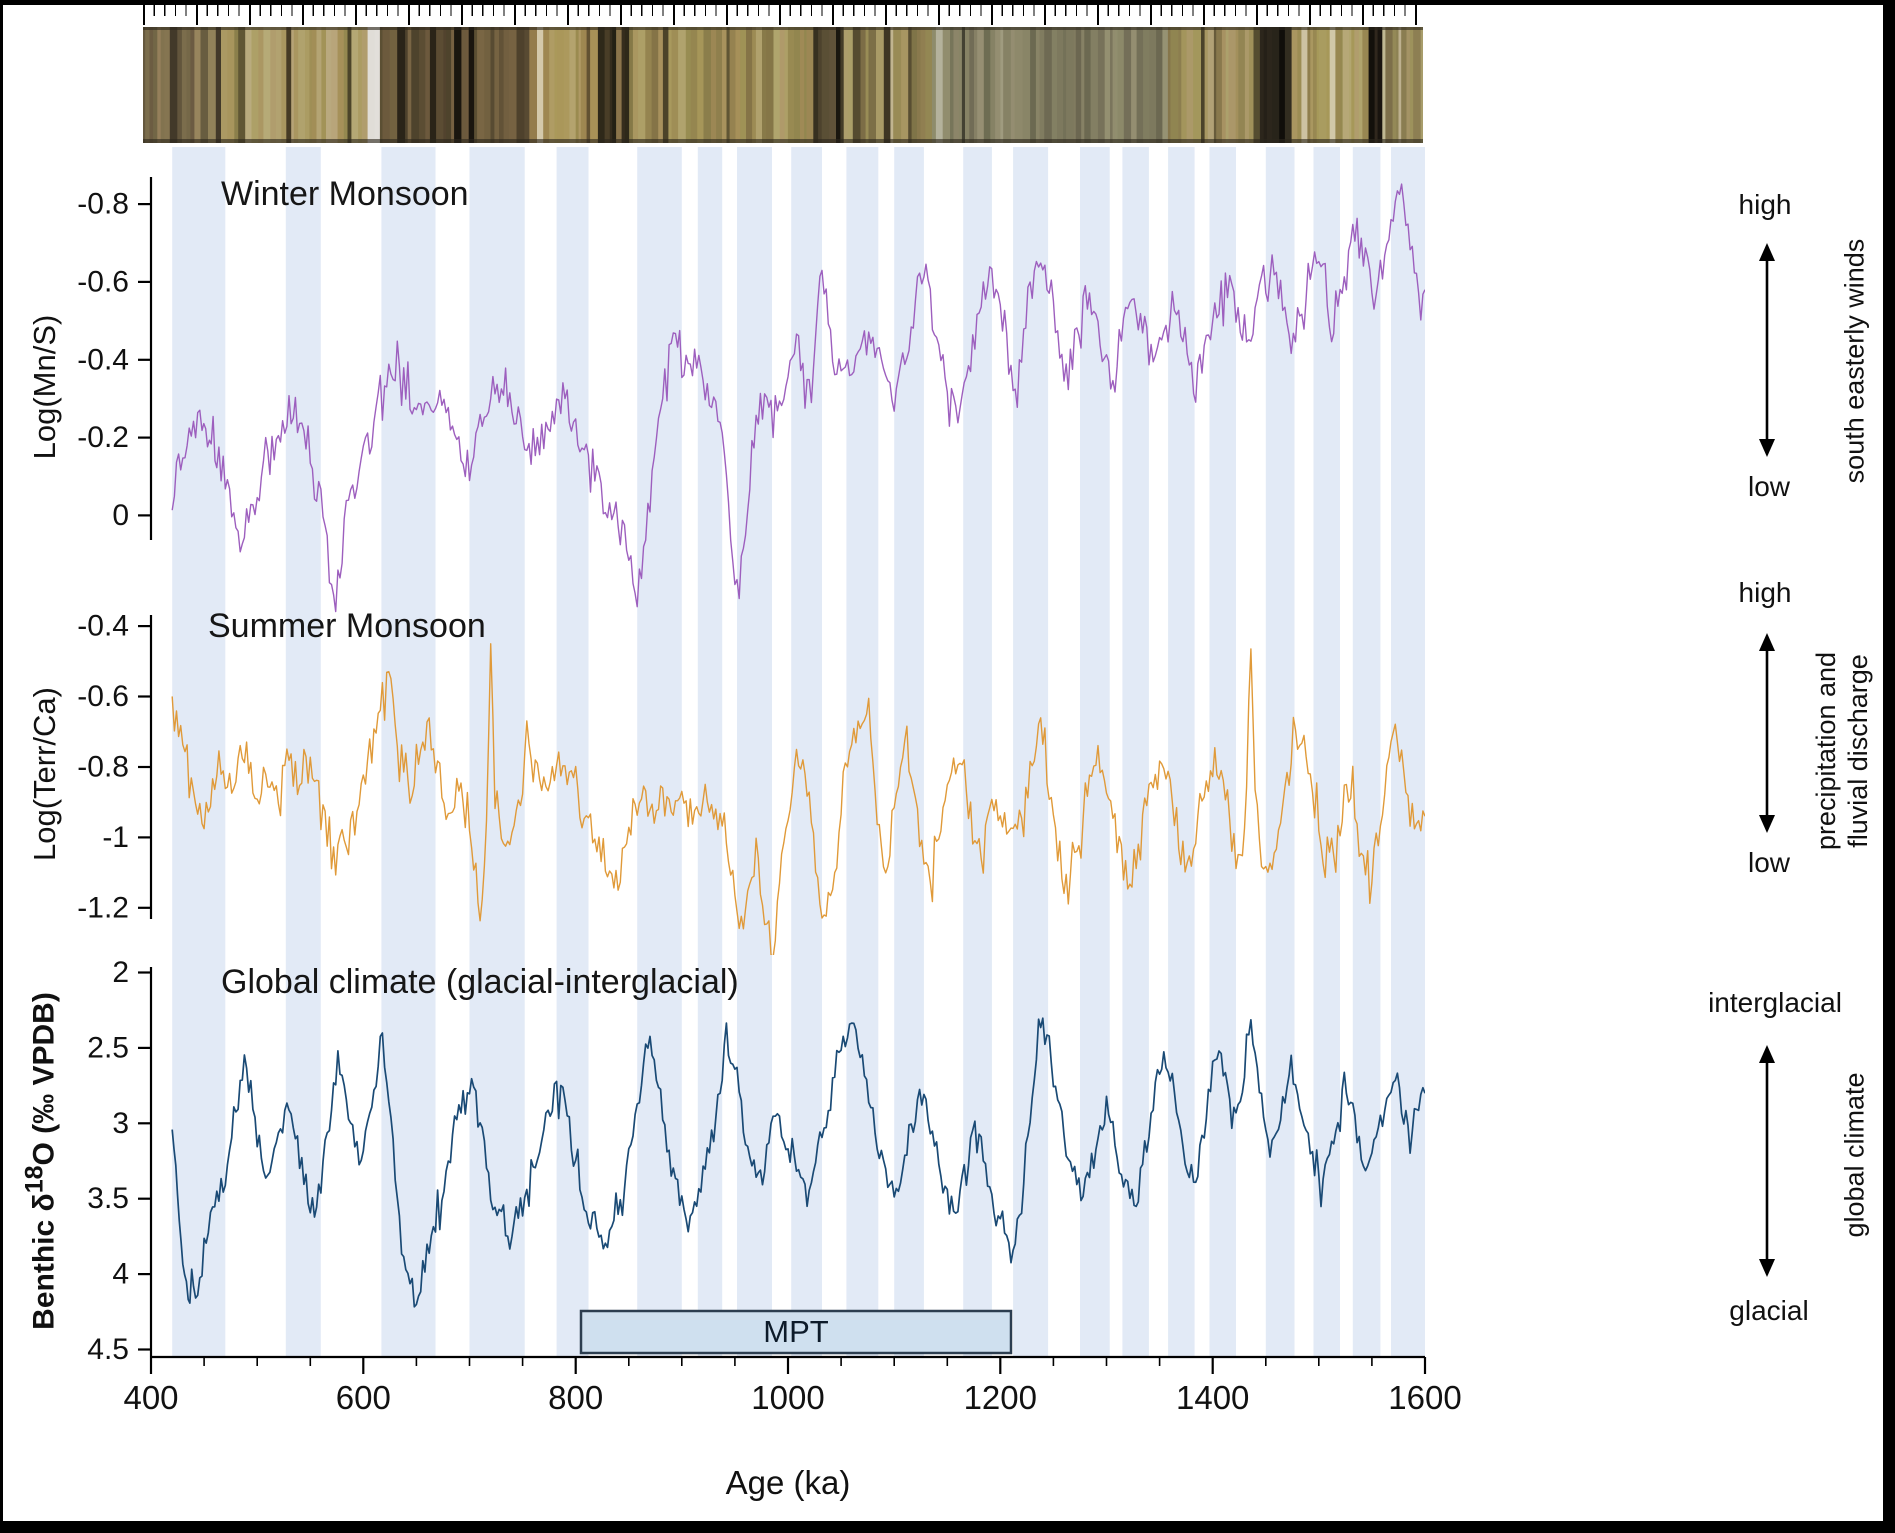 This screenshot has width=1895, height=1533. What do you see at coordinates (787, 1397) in the screenshot?
I see `x-tick-label: 1000` at bounding box center [787, 1397].